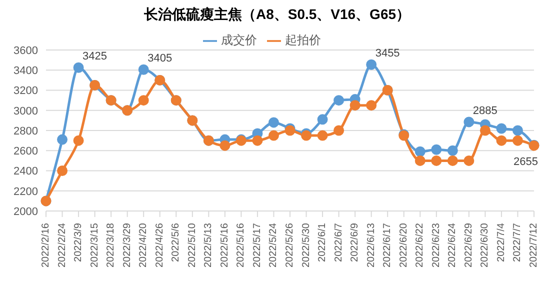 The image size is (554, 285). Describe the element at coordinates (26, 212) in the screenshot. I see `y-tick-label: 2000` at that location.